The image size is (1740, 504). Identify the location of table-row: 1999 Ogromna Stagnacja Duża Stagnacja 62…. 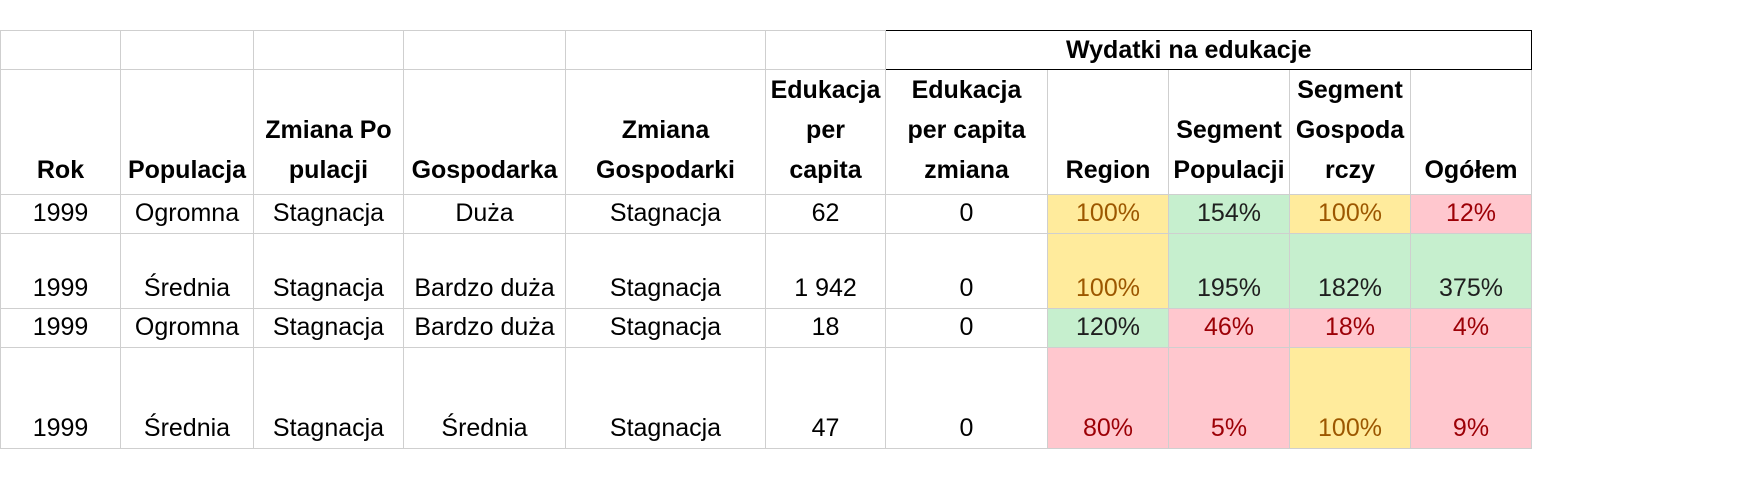
(766, 214).